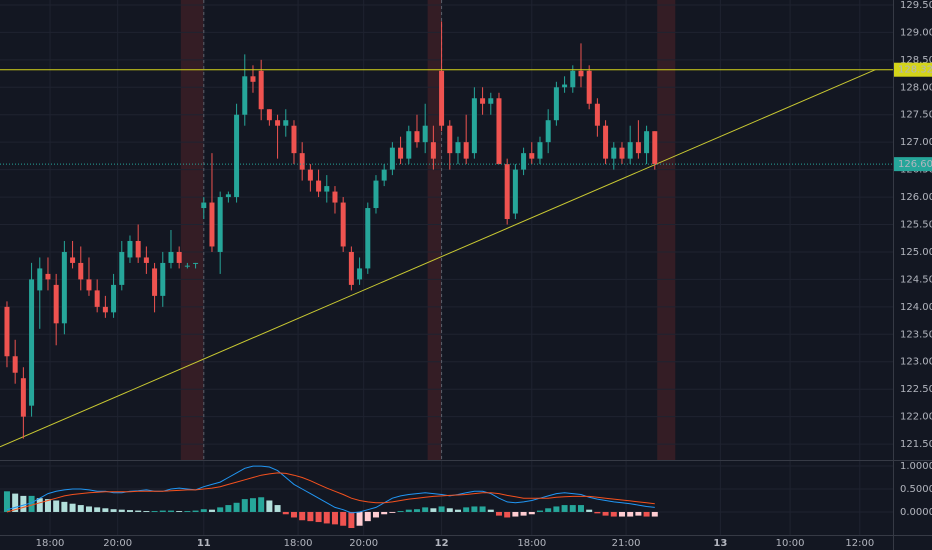 This screenshot has width=932, height=550. I want to click on price-tag, so click(913, 164).